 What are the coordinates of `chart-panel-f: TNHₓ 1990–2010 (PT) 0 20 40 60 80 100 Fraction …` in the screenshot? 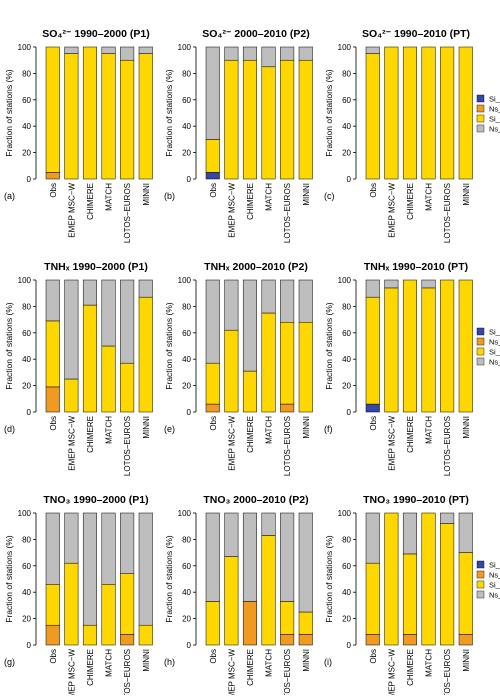 It's located at (412, 368).